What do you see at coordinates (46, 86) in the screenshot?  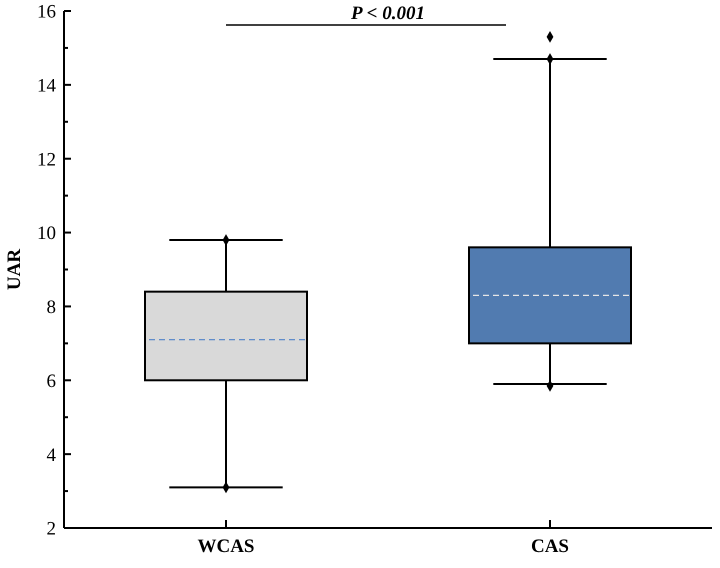 I see `y-tick-label: 14` at bounding box center [46, 86].